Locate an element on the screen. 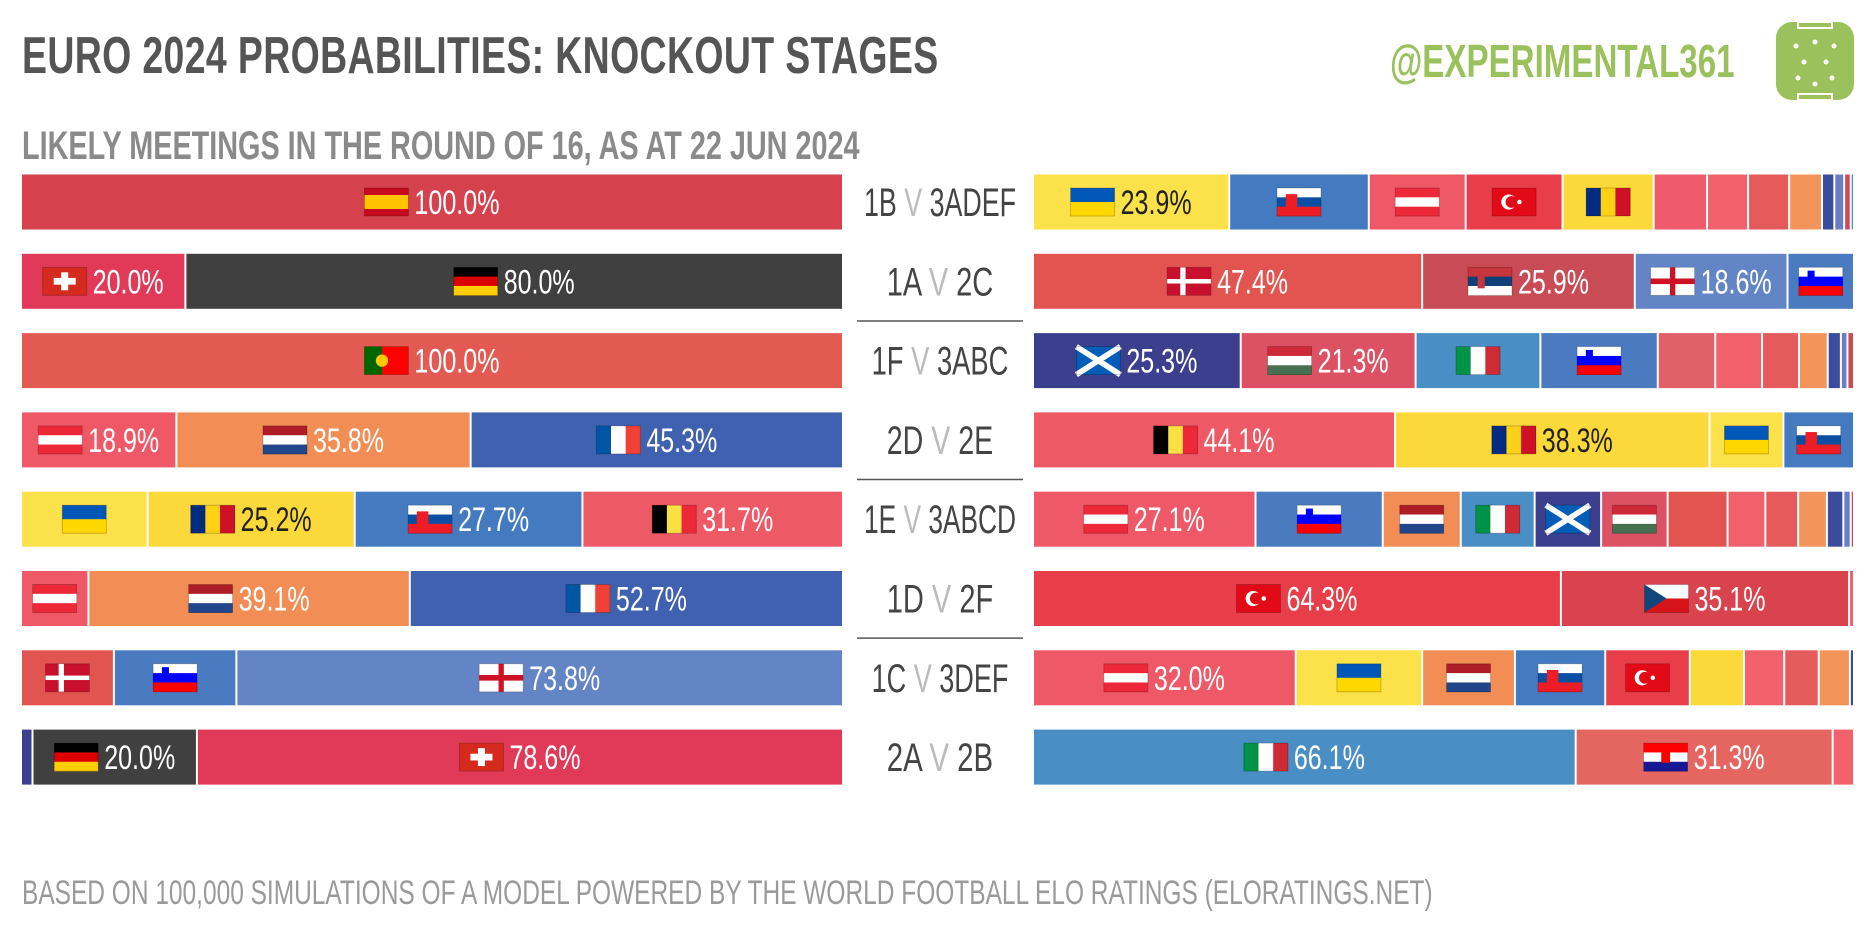 The width and height of the screenshot is (1875, 937). flag-icon-england is located at coordinates (1673, 281).